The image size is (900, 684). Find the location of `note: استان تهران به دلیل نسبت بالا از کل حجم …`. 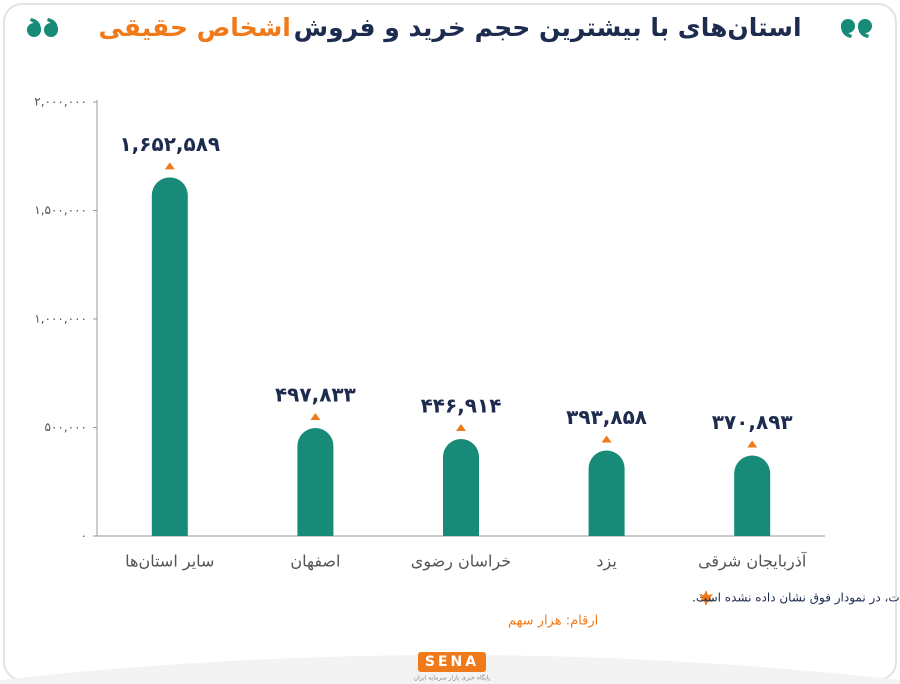

note: استان تهران به دلیل نسبت بالا از کل حجم … is located at coordinates (796, 598).